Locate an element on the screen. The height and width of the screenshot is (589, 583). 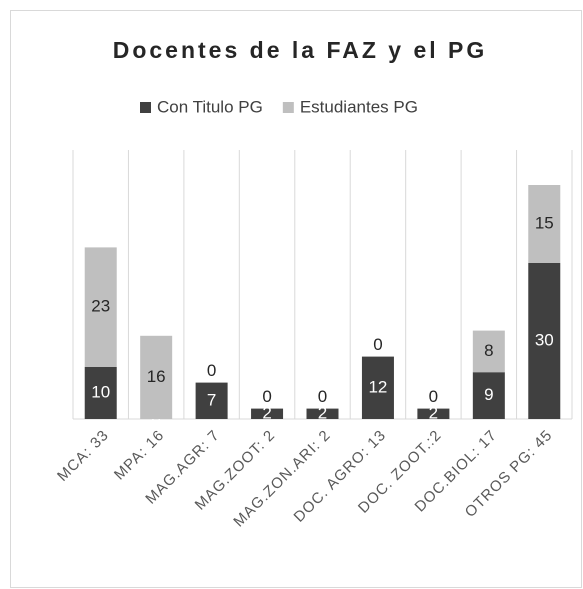
data-label: 23 is located at coordinates (100, 306).